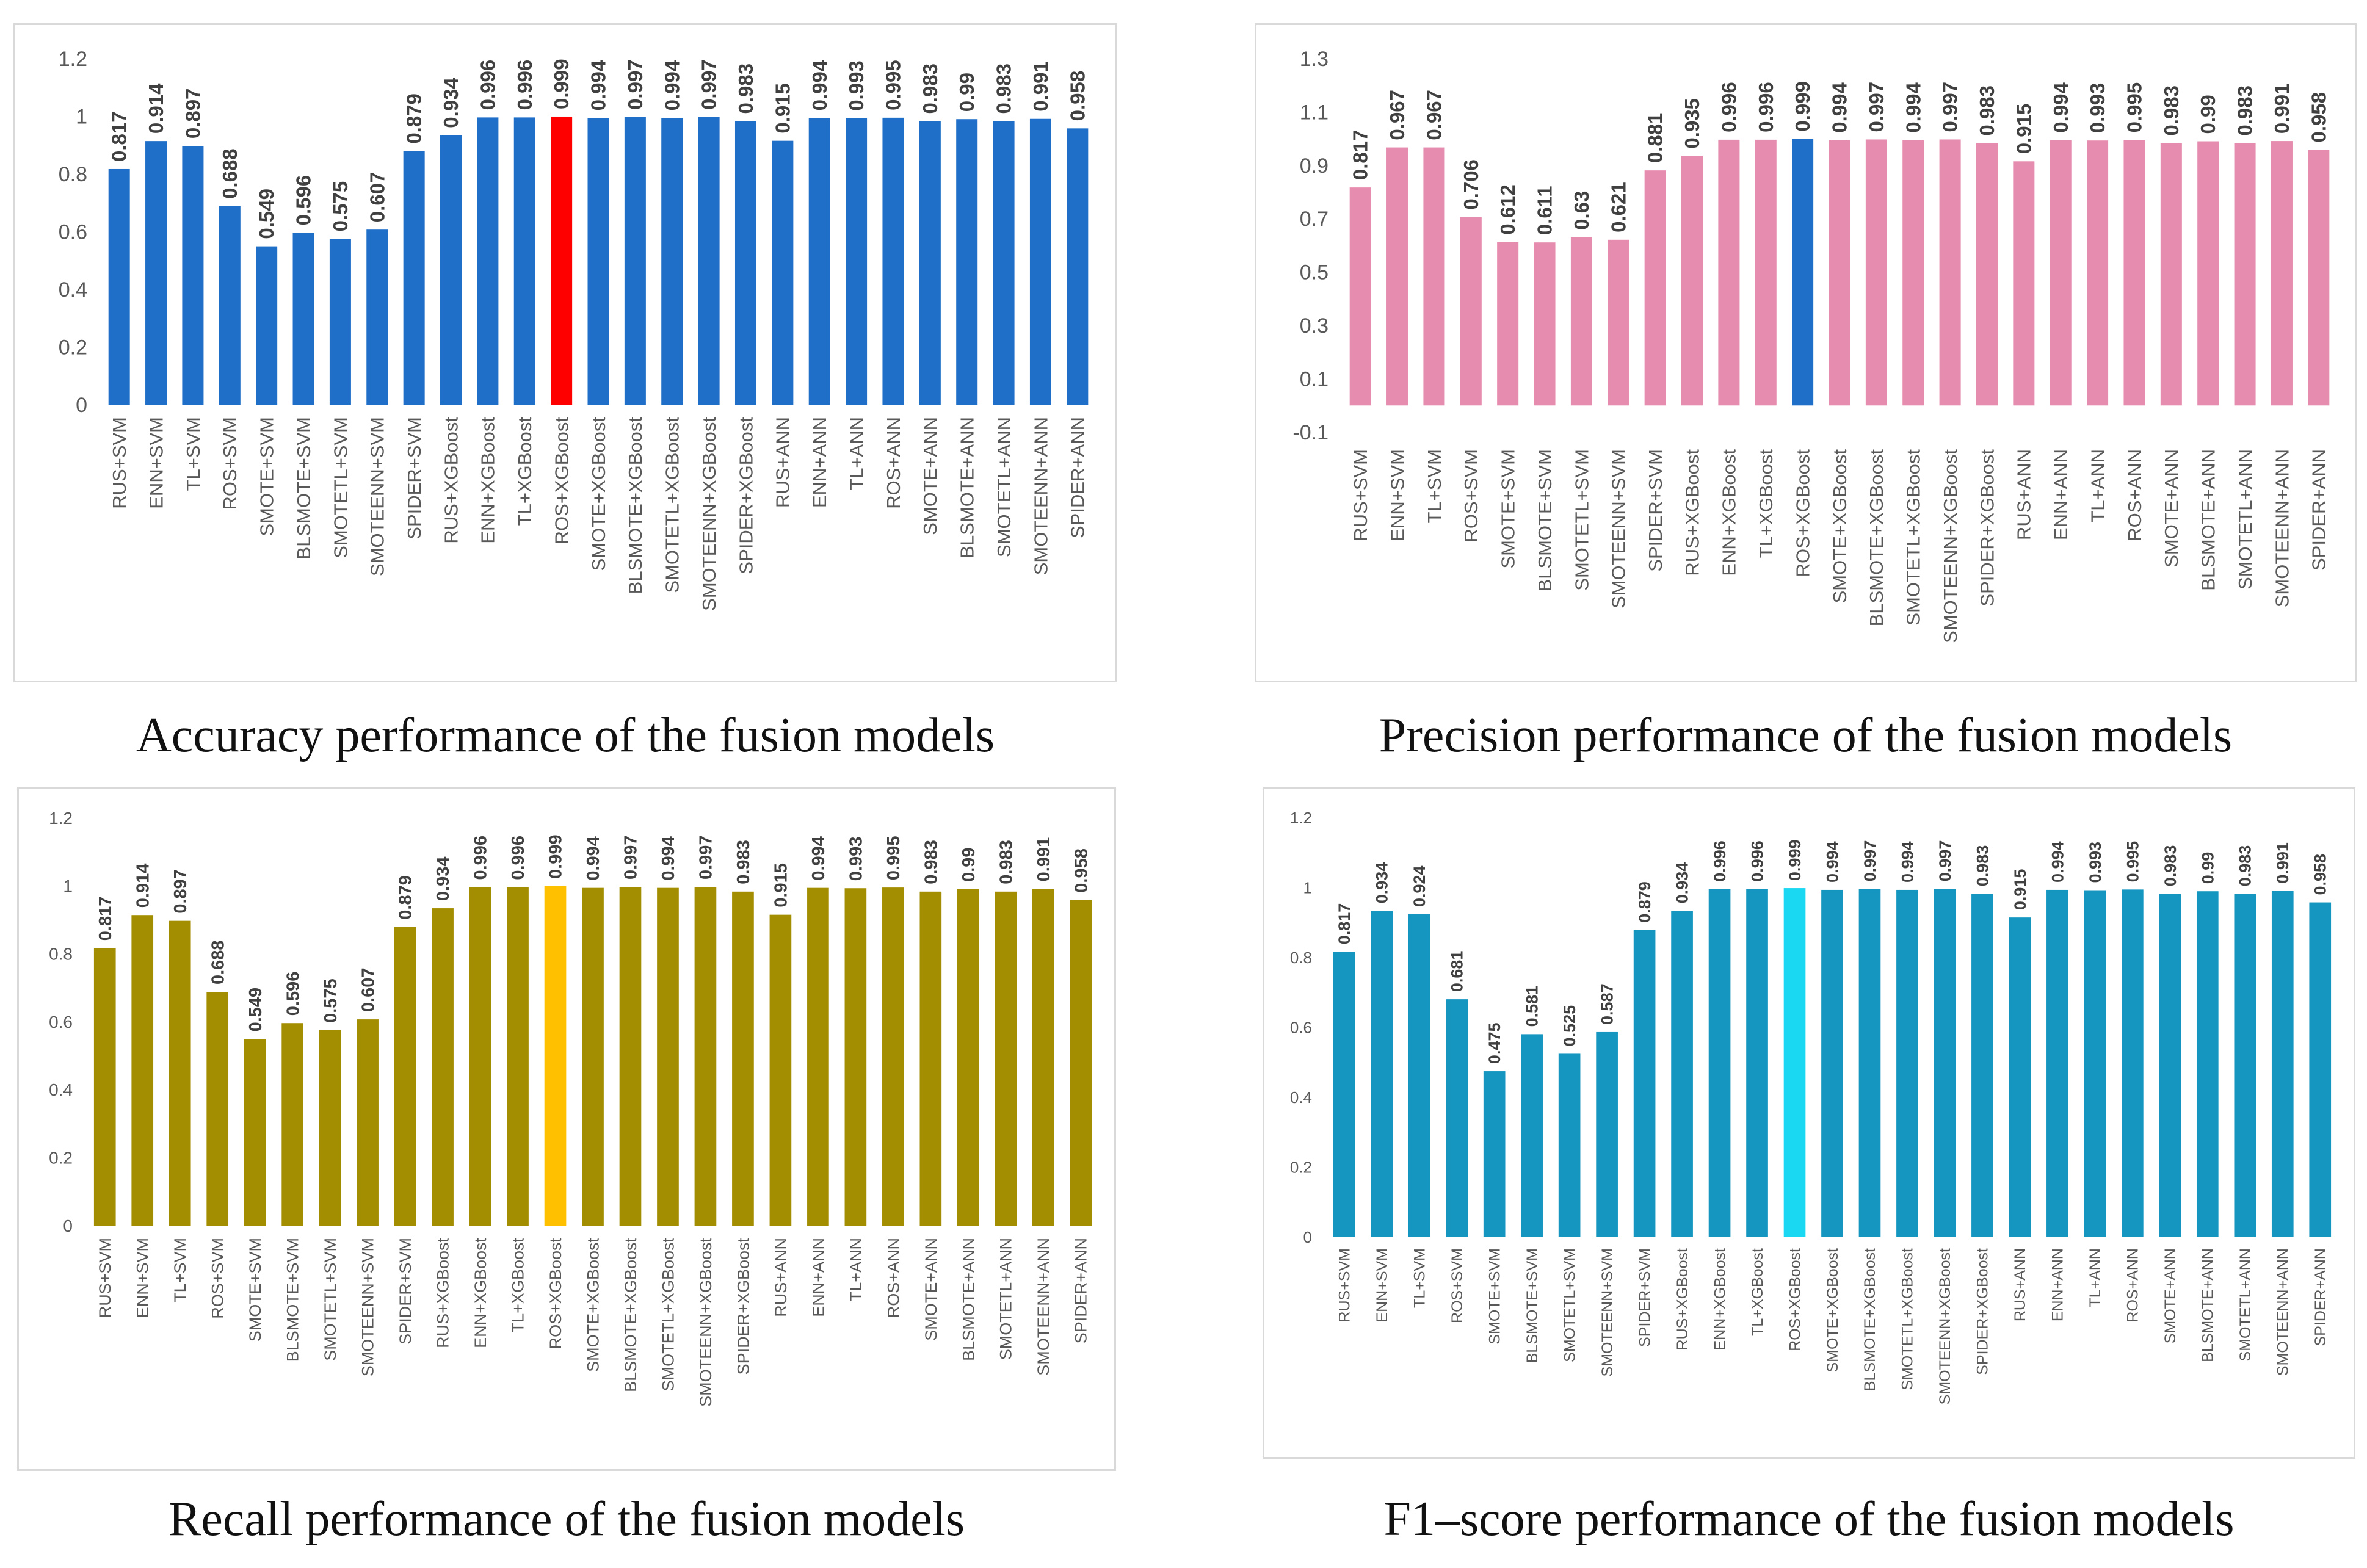 This screenshot has width=2367, height=1568. What do you see at coordinates (672, 505) in the screenshot?
I see `x-tick-label: SMOTETL+XGBoost` at bounding box center [672, 505].